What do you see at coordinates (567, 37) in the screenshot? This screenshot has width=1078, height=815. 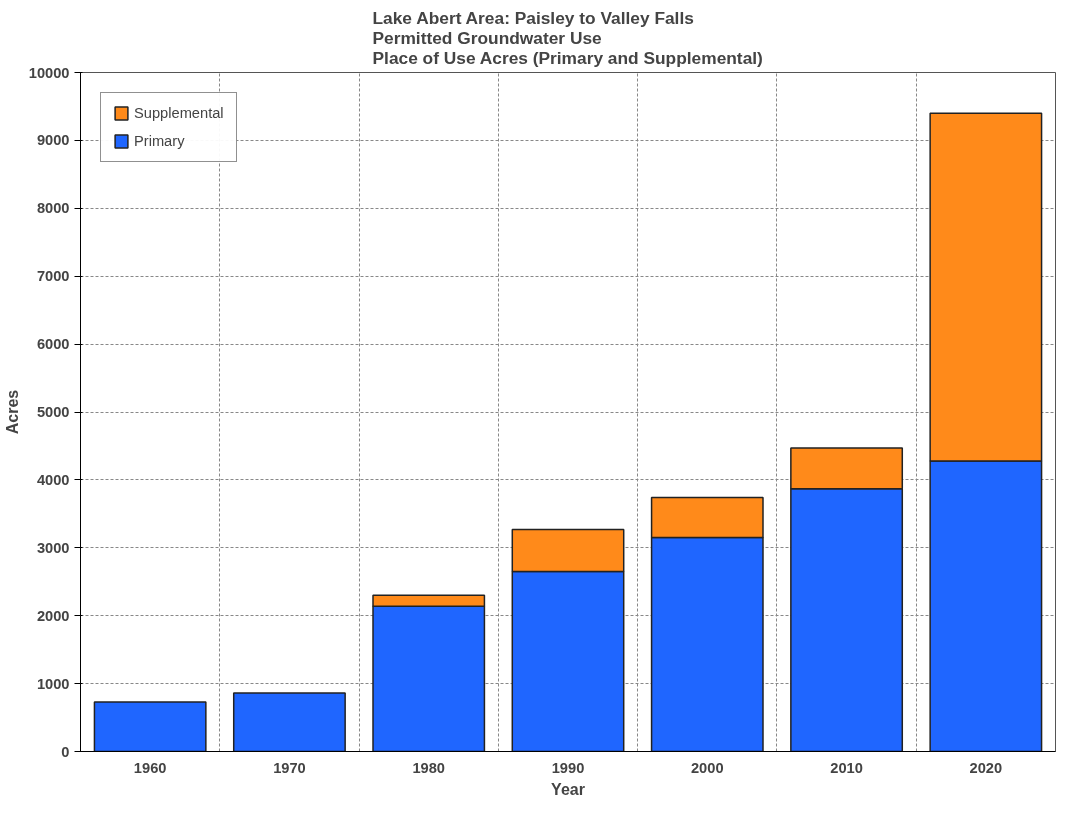 I see `chart-title: Lake Abert Area: Paisley to Valley Falls Permitted Groundwater Use Place of Use Acres (Primary and Supplemental)` at bounding box center [567, 37].